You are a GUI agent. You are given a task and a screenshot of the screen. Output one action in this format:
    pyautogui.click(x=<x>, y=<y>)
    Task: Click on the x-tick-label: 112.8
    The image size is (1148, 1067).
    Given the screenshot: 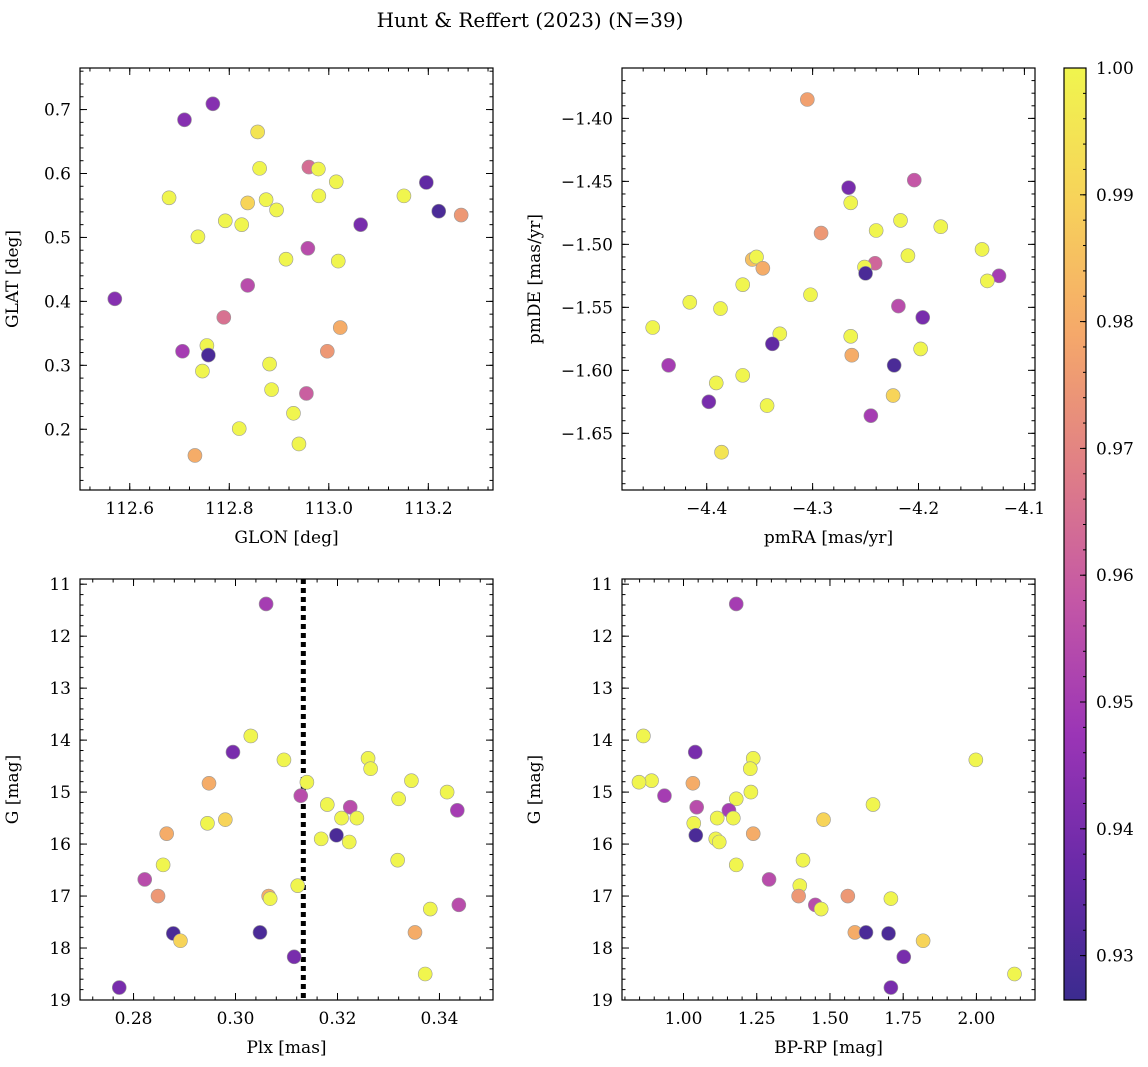 What is the action you would take?
    pyautogui.click(x=229, y=509)
    